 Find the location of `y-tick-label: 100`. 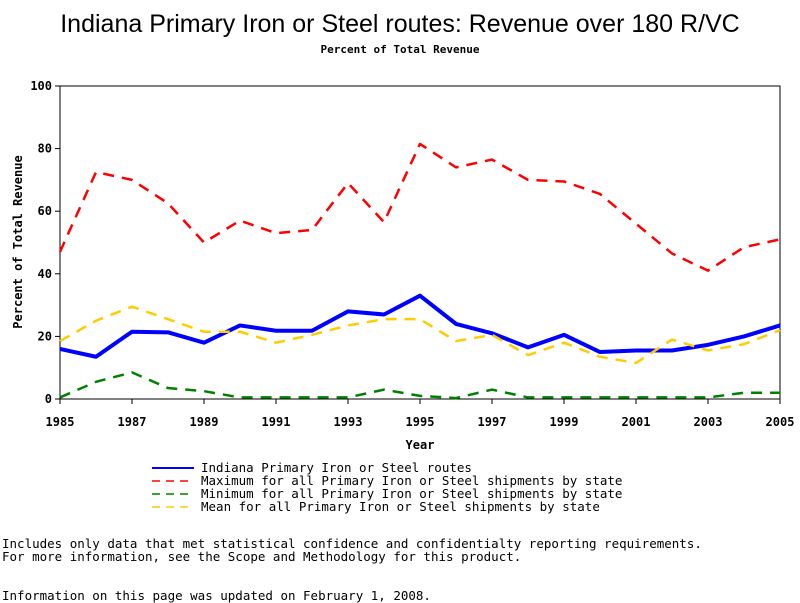

y-tick-label: 100 is located at coordinates (41, 86).